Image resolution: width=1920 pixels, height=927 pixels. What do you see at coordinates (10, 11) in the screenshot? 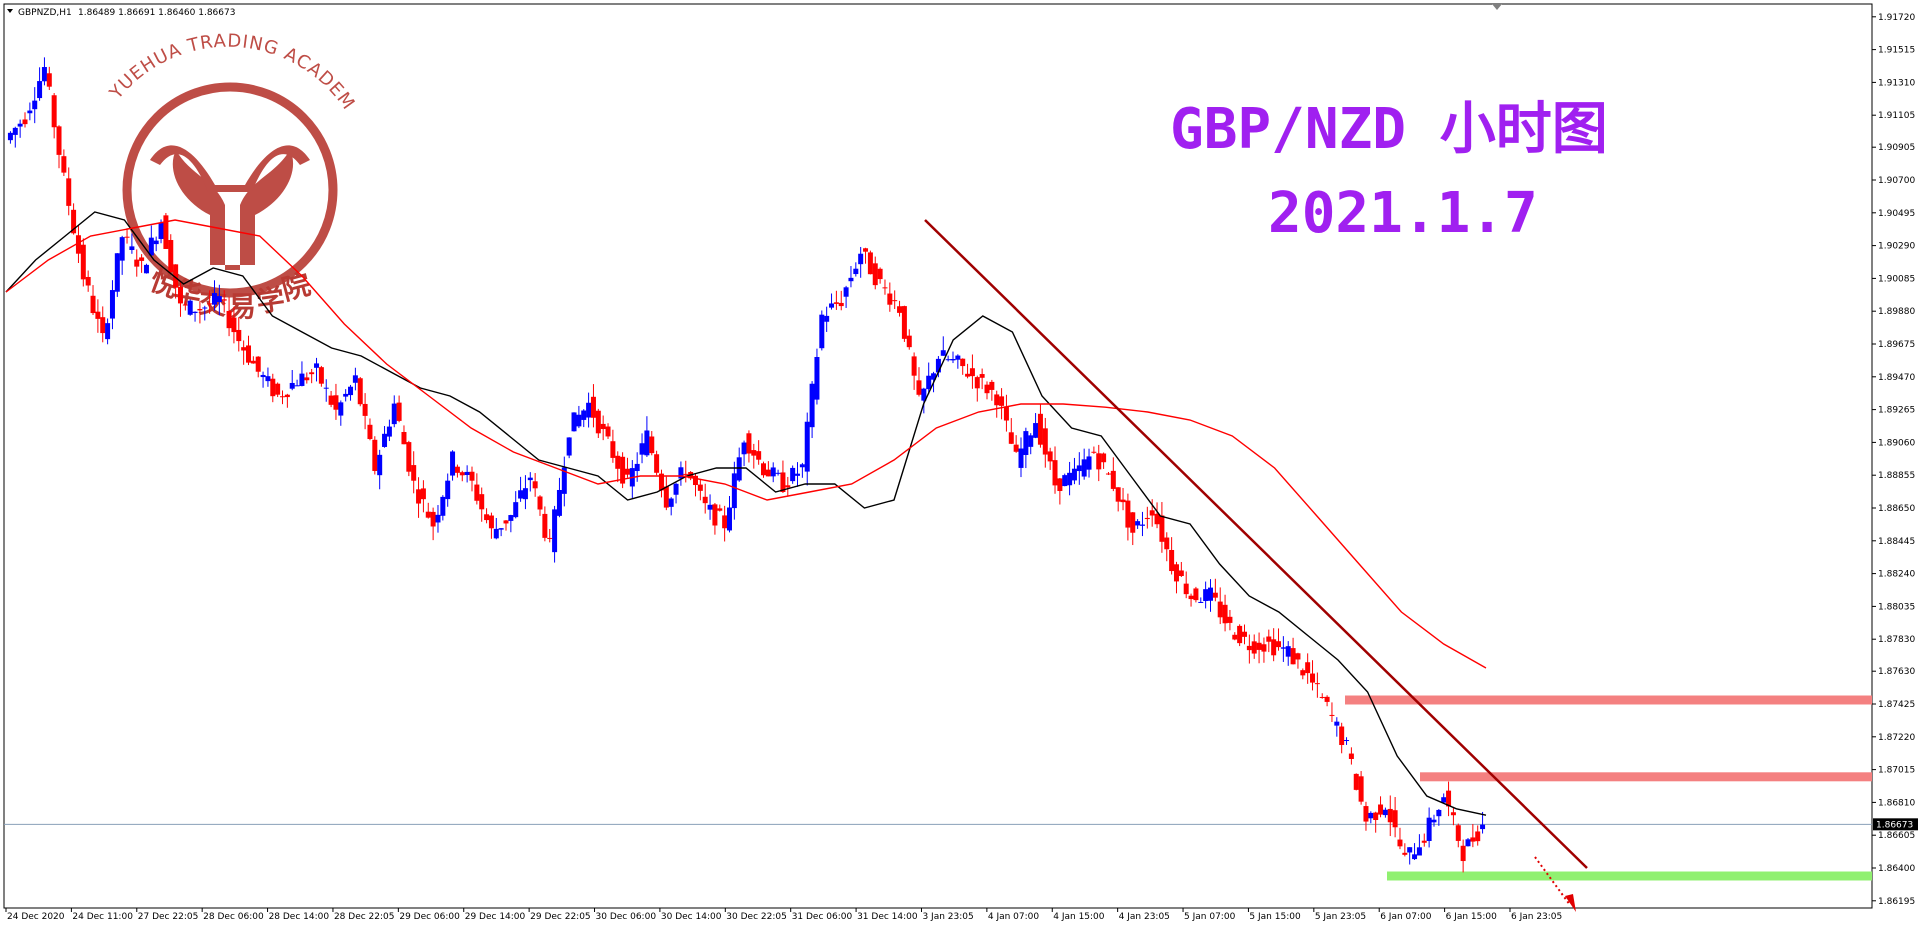
I see `caret-down-icon` at bounding box center [10, 11].